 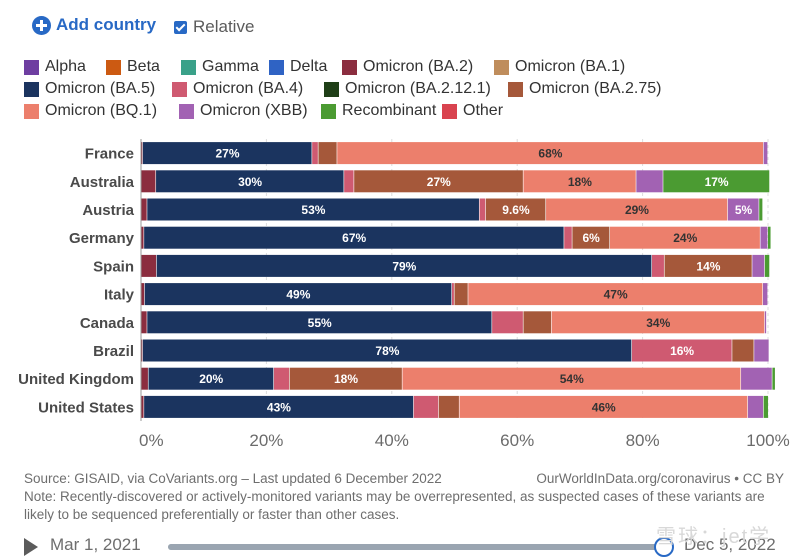 What do you see at coordinates (214, 27) in the screenshot?
I see `relative-checkbox: Relative` at bounding box center [214, 27].